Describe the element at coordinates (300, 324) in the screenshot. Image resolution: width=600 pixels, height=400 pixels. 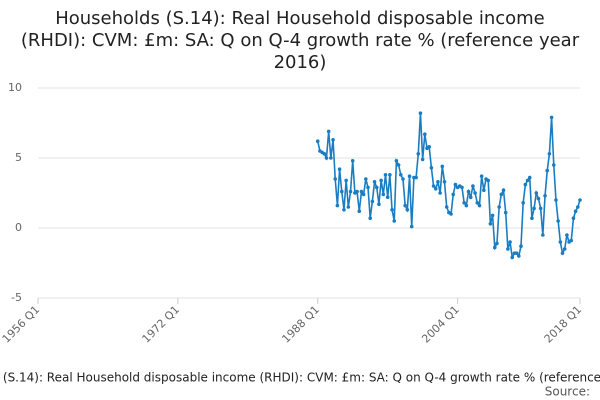
I see `x-tick-label: 1988 Q1` at that location.